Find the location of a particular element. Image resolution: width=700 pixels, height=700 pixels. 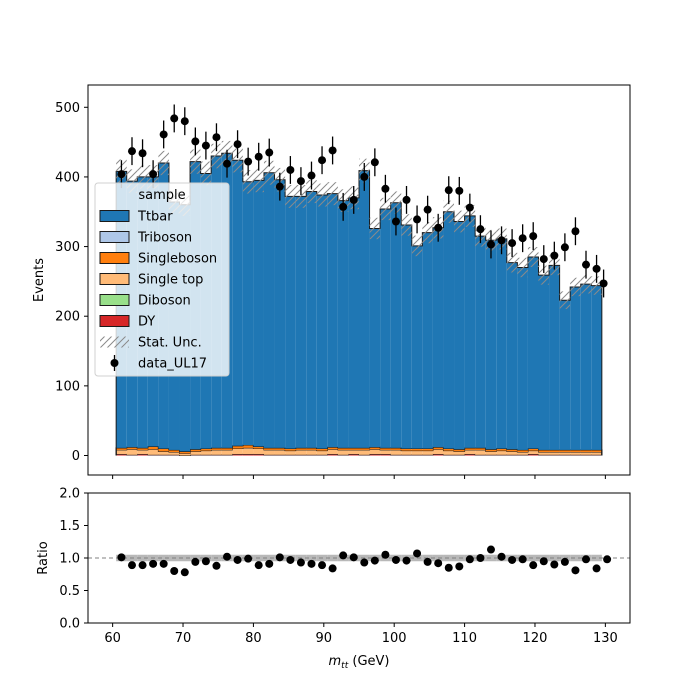

legend-label: Diboson is located at coordinates (164, 301).